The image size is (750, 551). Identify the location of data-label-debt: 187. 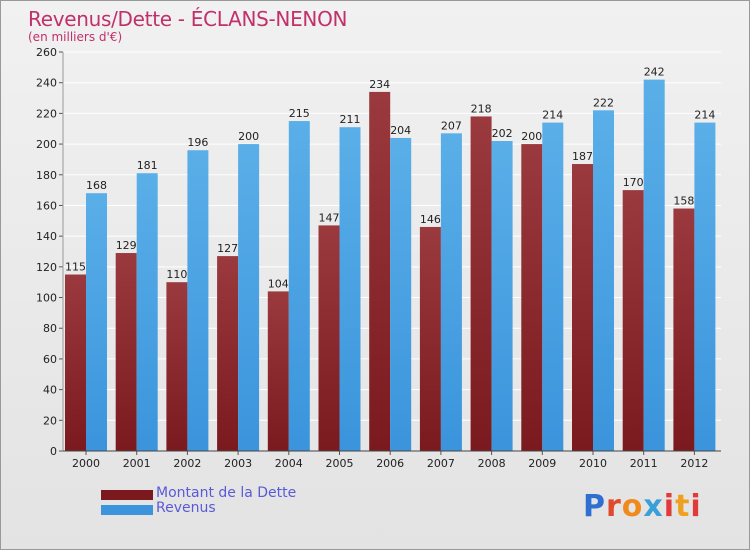
(582, 156).